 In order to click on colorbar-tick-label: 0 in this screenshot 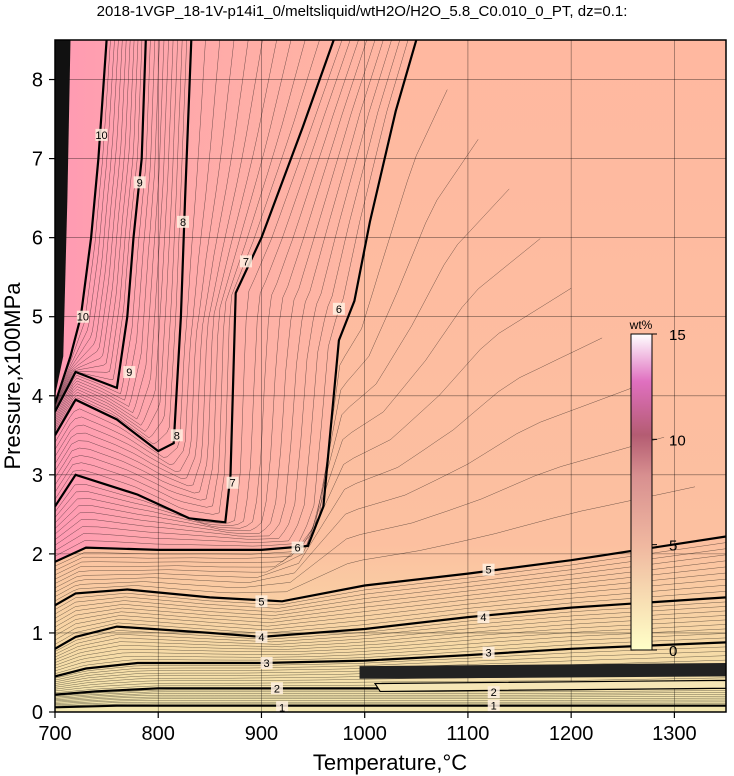, I will do `click(673, 651)`.